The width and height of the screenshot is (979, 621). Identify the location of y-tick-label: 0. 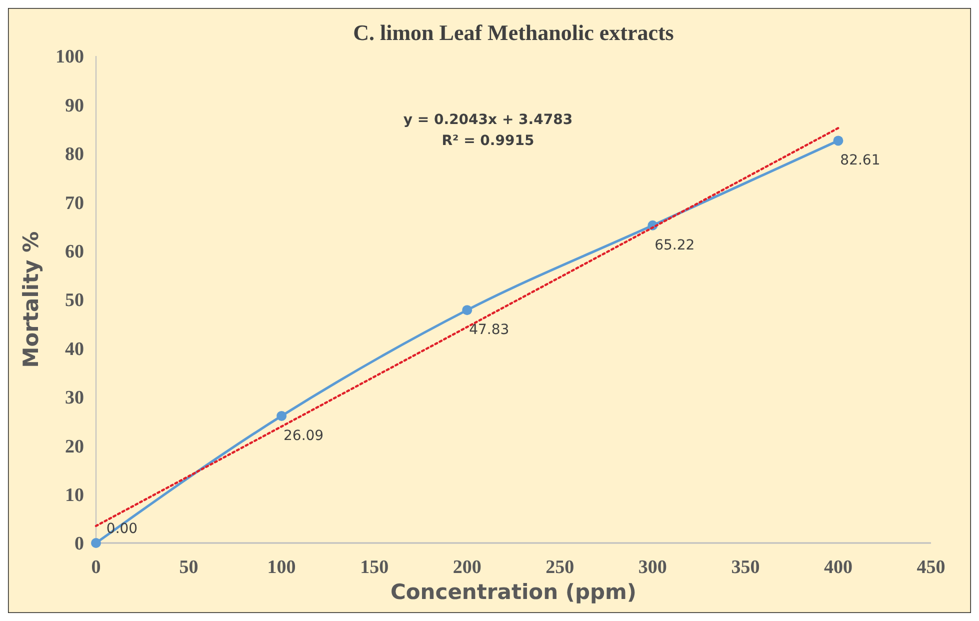
(79, 544).